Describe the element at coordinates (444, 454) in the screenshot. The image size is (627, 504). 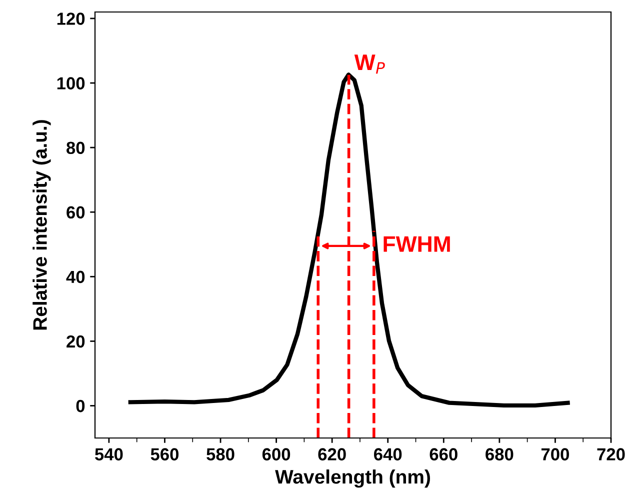
I see `x-tick-label: 660` at that location.